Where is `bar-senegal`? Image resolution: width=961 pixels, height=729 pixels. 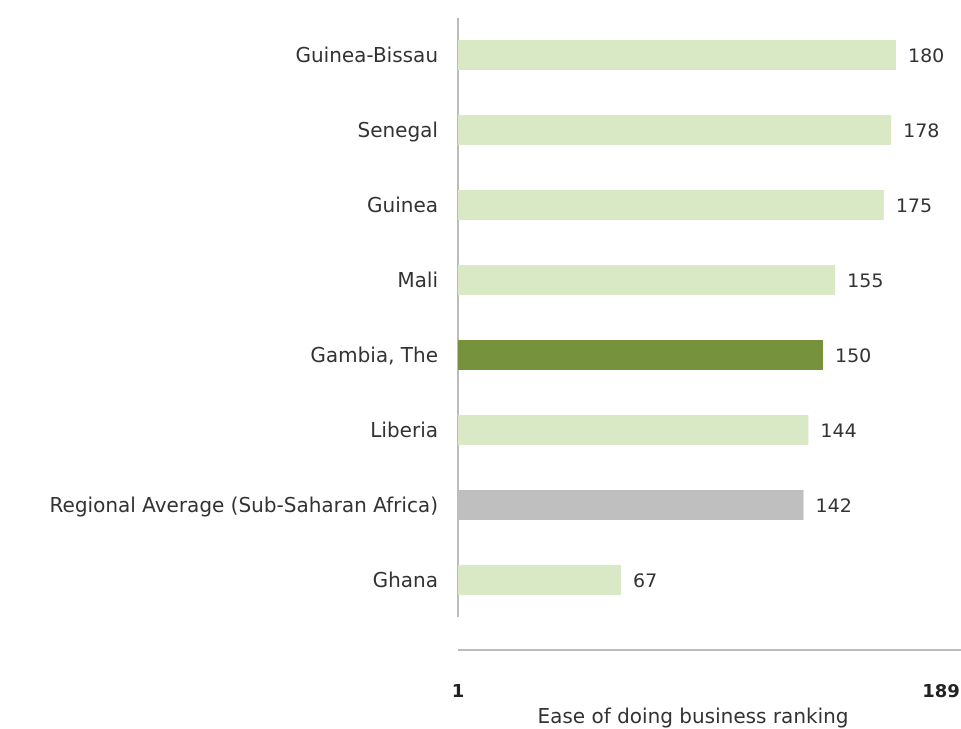 bar-senegal is located at coordinates (675, 130).